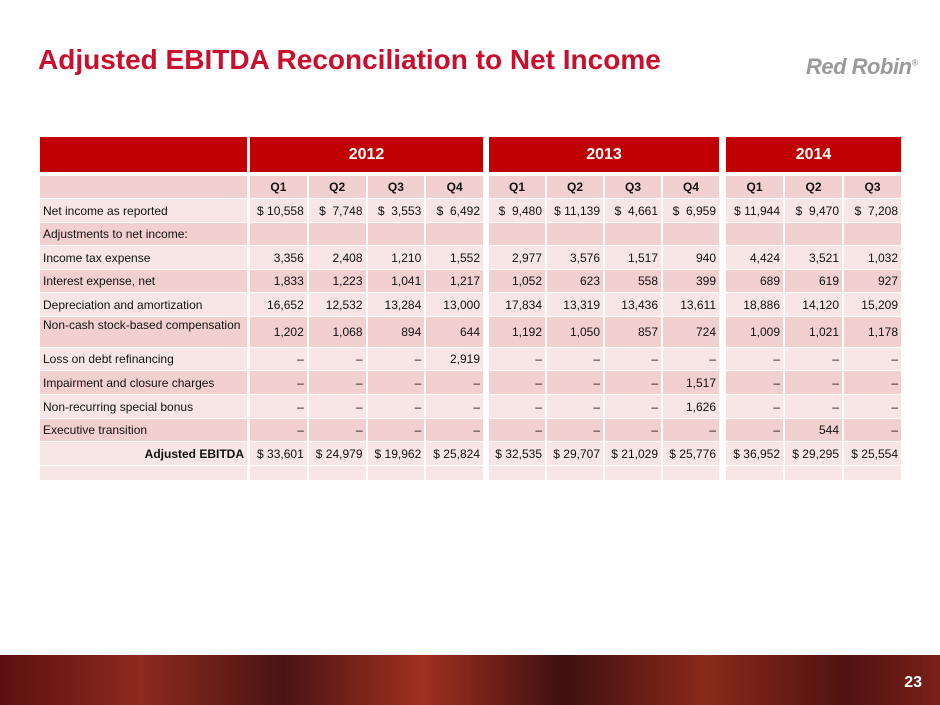 The height and width of the screenshot is (705, 940). What do you see at coordinates (633, 210) in the screenshot?
I see `value-cell: $ 4,661` at bounding box center [633, 210].